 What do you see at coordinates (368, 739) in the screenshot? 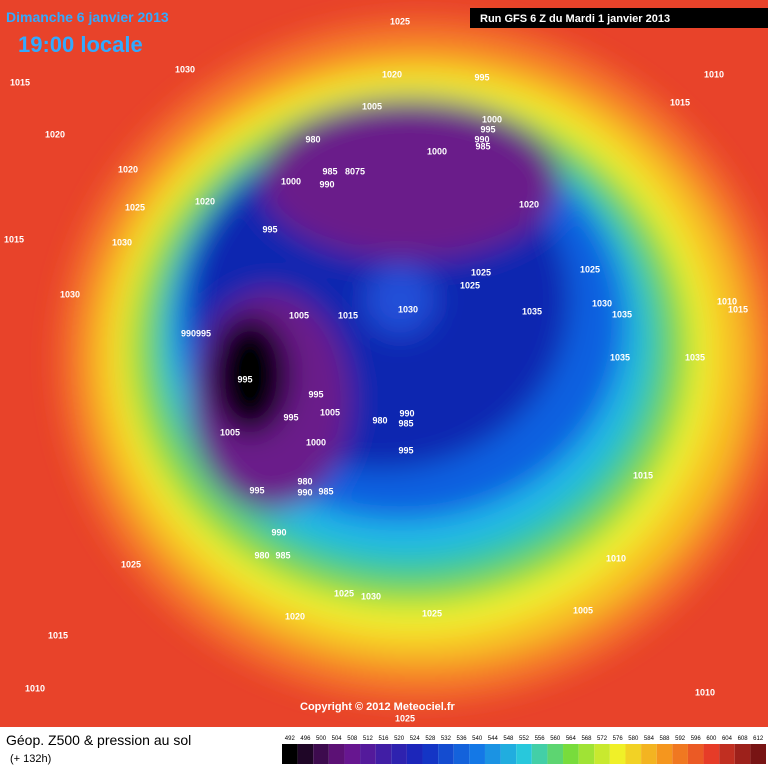
I see `scale-label: 512` at bounding box center [368, 739].